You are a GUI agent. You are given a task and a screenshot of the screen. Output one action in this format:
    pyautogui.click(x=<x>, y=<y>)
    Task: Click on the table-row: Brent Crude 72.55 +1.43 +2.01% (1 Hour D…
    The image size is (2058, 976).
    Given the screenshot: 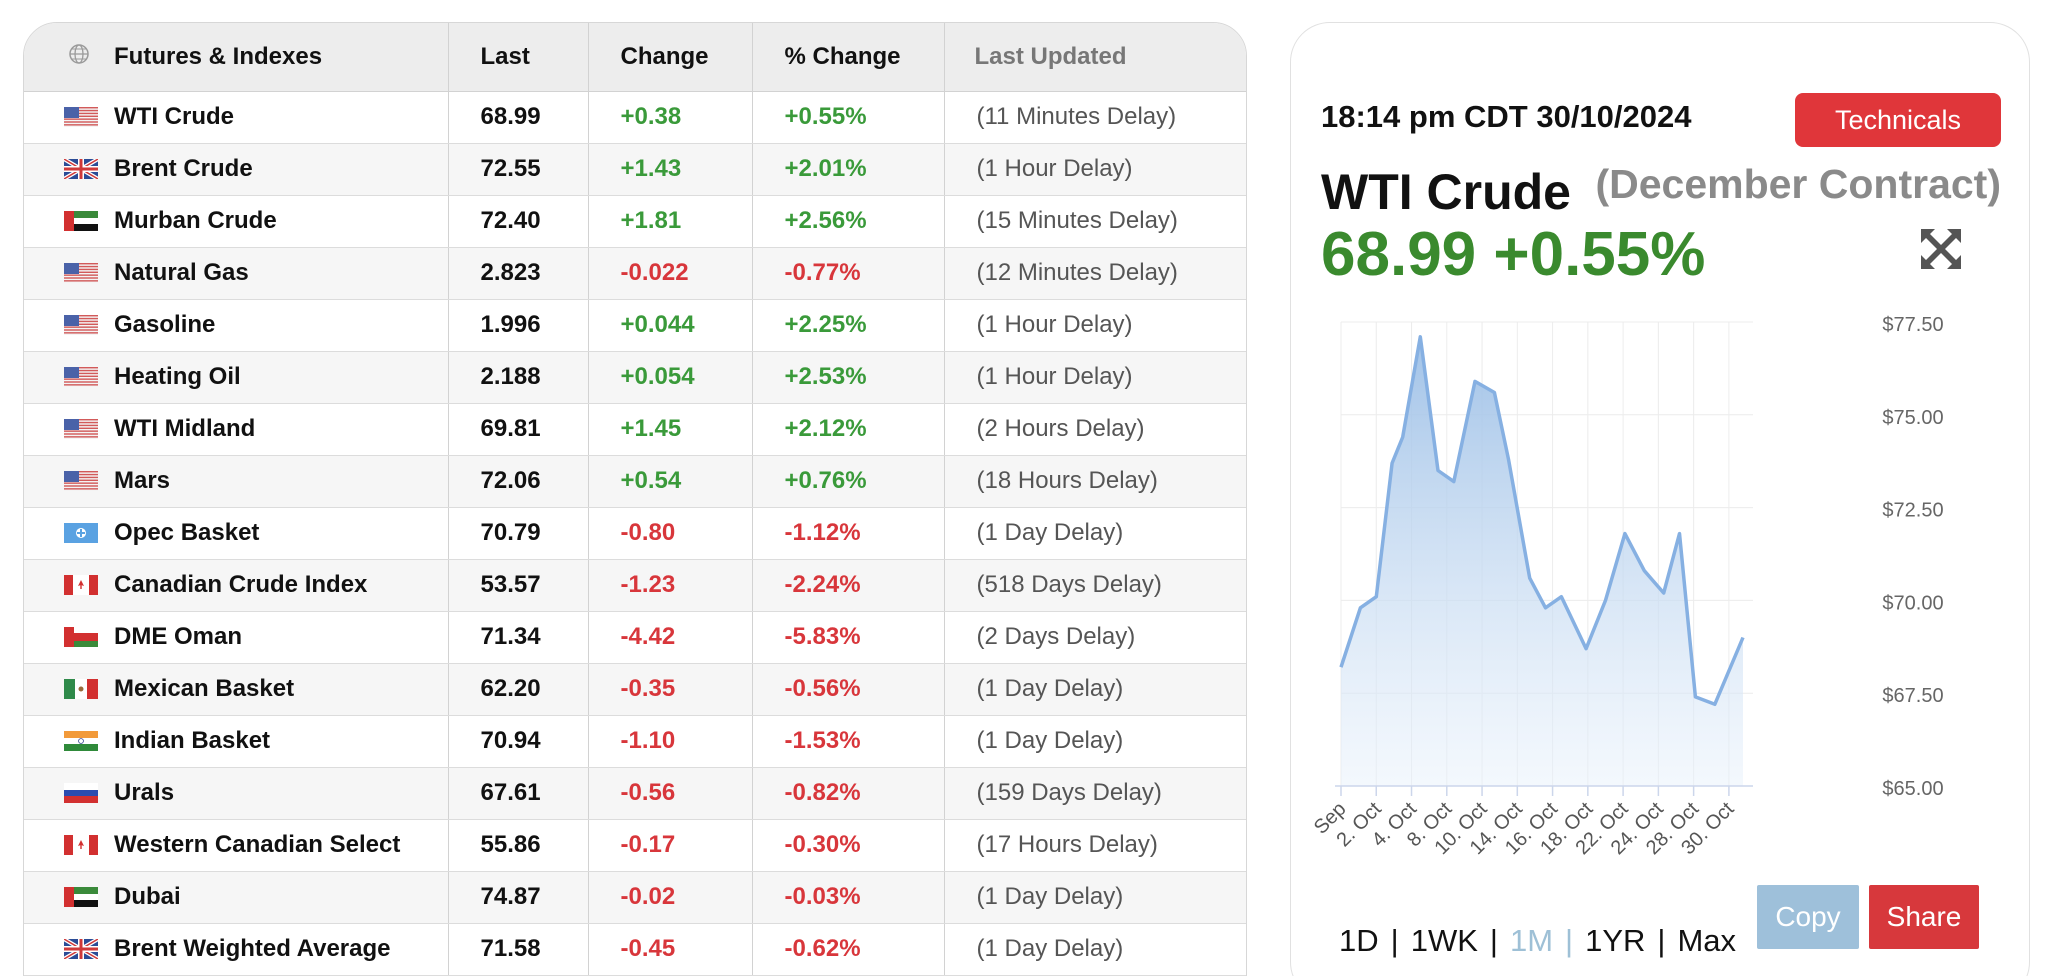 What is the action you would take?
    pyautogui.click(x=635, y=169)
    